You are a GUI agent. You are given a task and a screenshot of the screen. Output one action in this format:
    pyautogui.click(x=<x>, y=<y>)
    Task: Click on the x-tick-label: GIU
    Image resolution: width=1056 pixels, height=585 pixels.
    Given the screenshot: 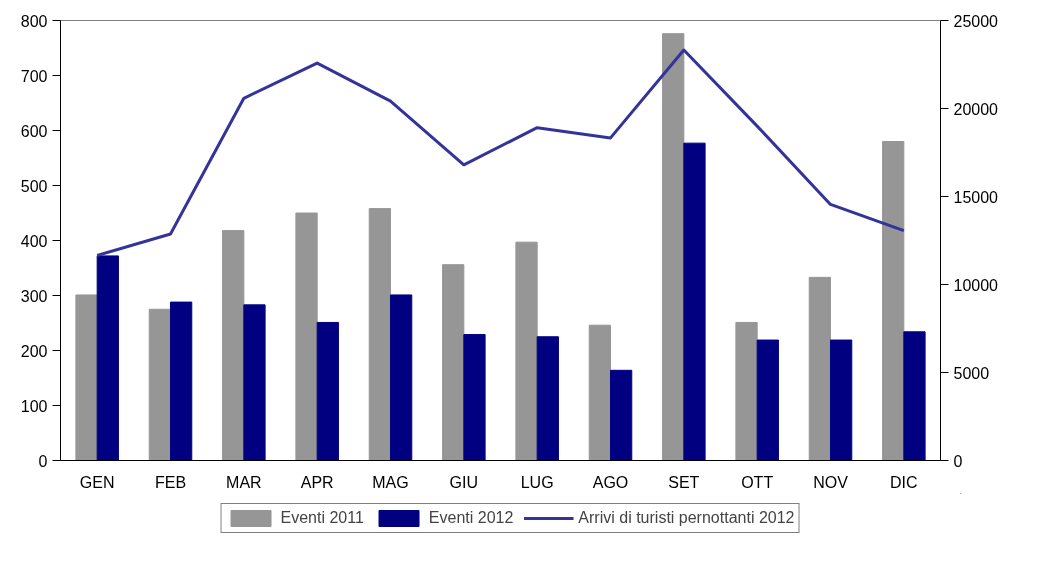 What is the action you would take?
    pyautogui.click(x=464, y=482)
    